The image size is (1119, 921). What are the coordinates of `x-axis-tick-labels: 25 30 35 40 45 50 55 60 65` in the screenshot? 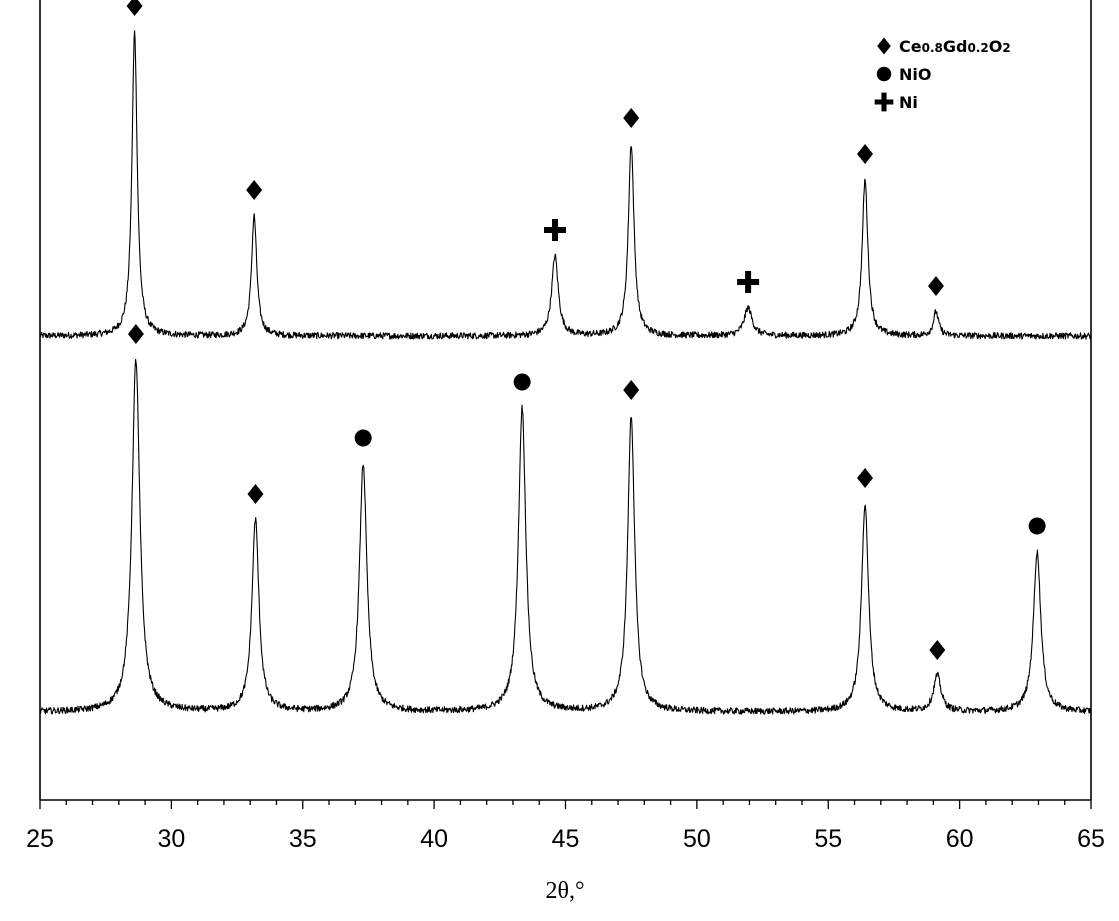 It's located at (565, 839).